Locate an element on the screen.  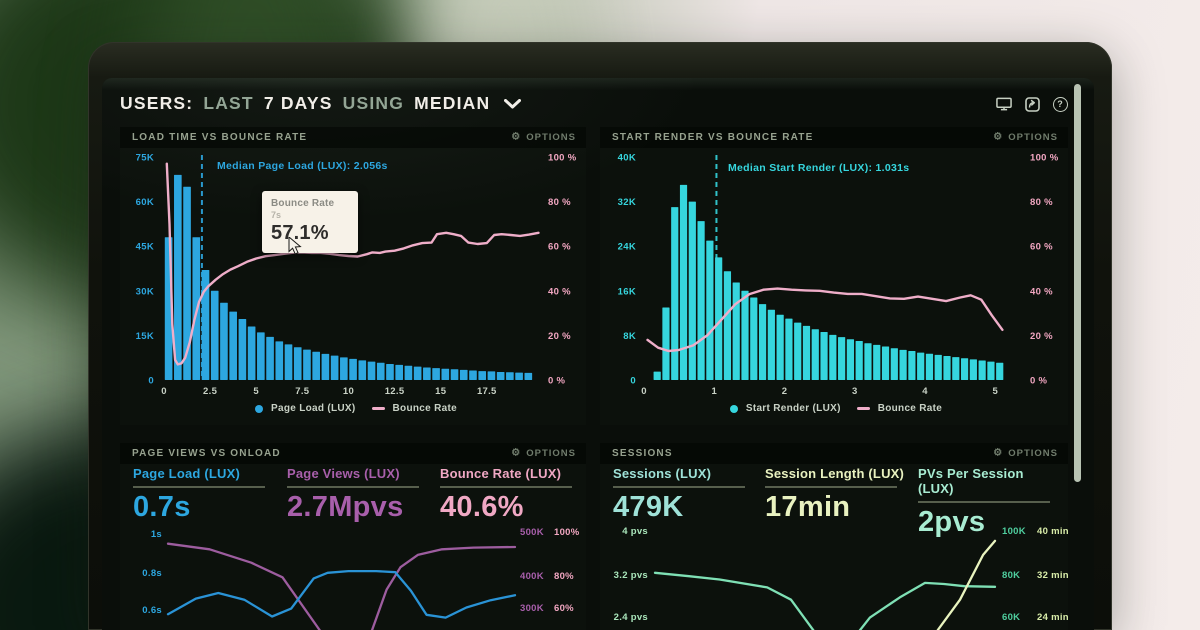
metric-value: 0.7s is located at coordinates (162, 507).